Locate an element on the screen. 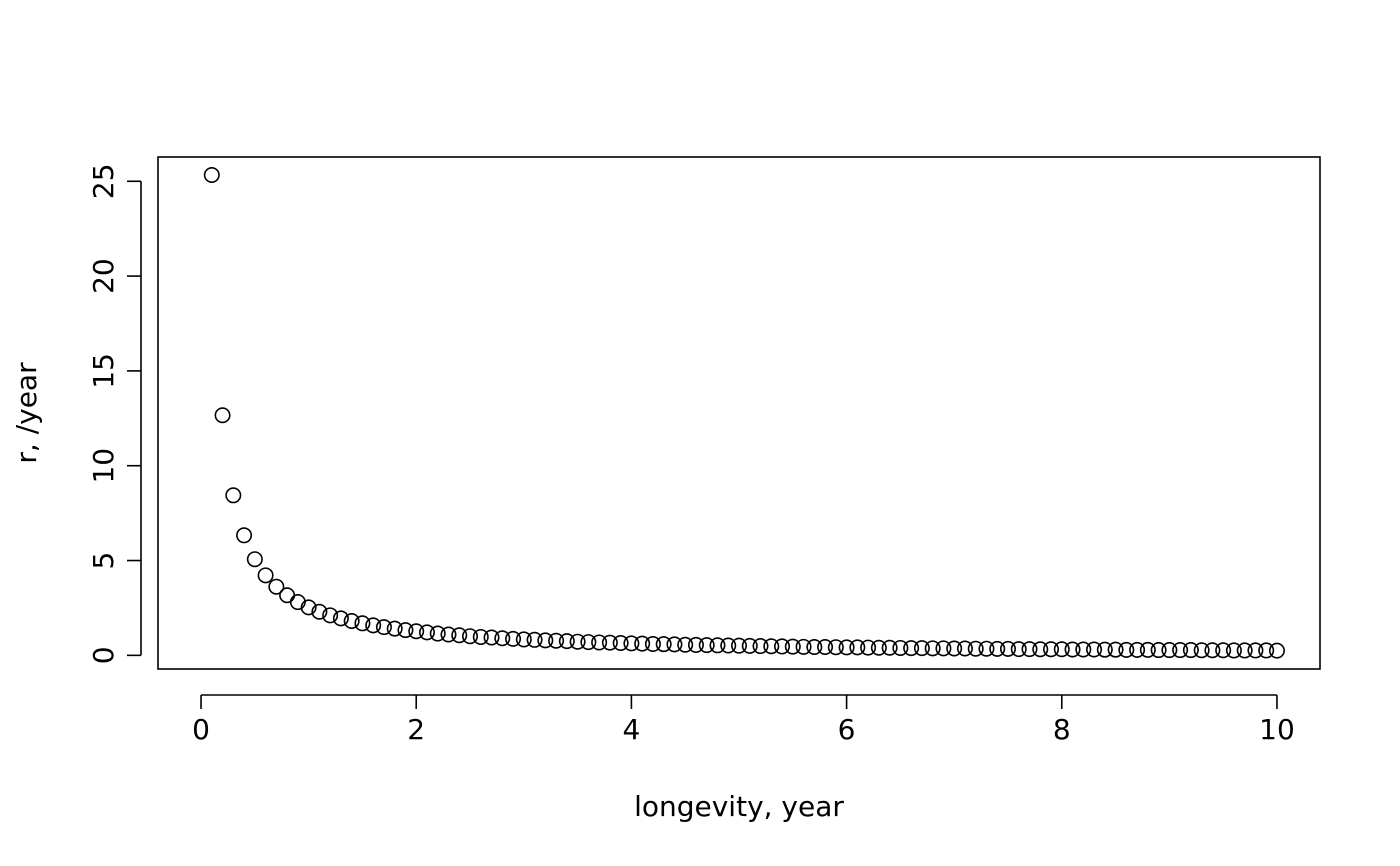 This screenshot has height=866, width=1400. y-tick-label: 10 is located at coordinates (103, 466).